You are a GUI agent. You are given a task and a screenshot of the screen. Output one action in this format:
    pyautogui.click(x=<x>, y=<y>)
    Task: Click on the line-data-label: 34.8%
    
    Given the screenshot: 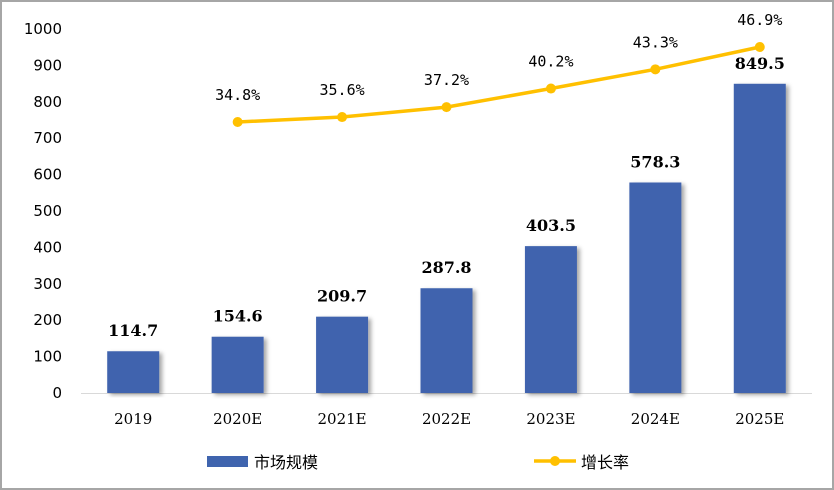 What is the action you would take?
    pyautogui.click(x=237, y=95)
    